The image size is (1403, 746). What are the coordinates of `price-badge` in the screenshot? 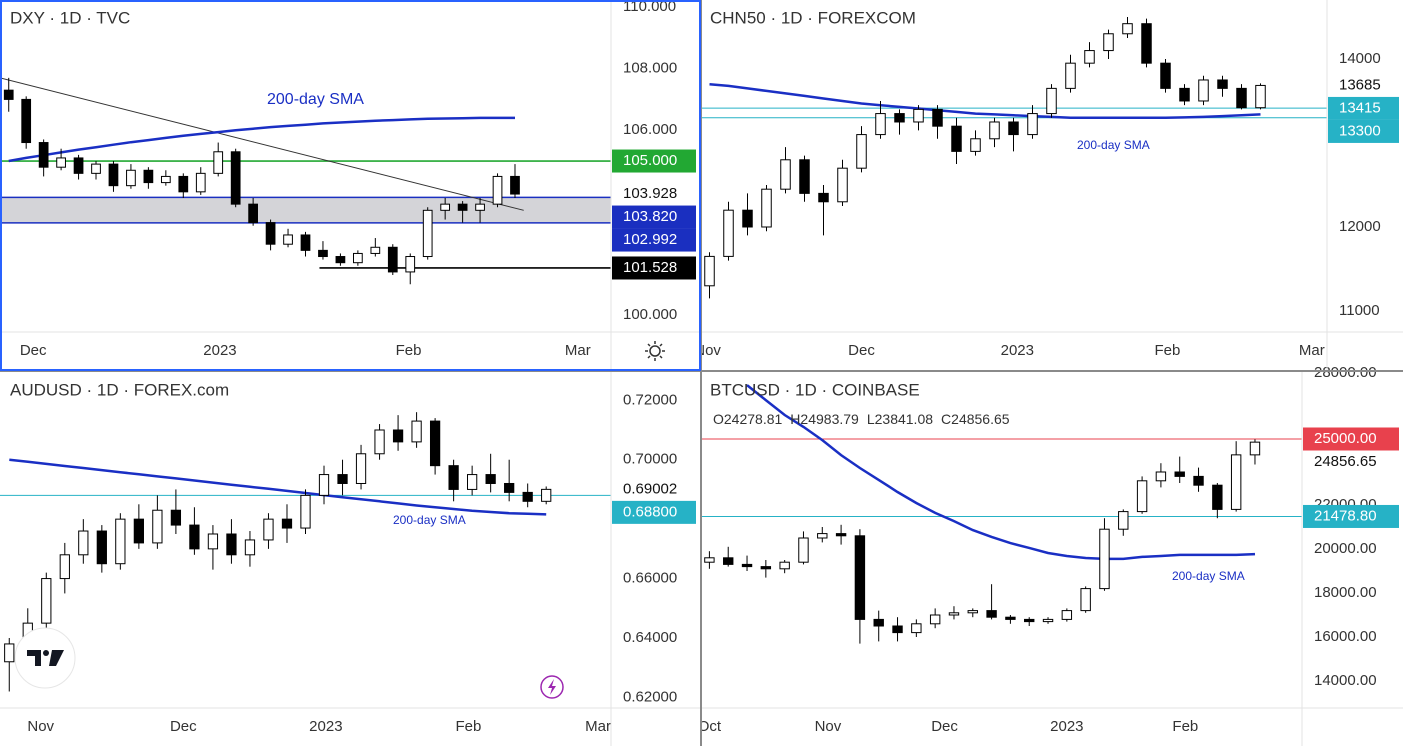 It's located at (654, 161).